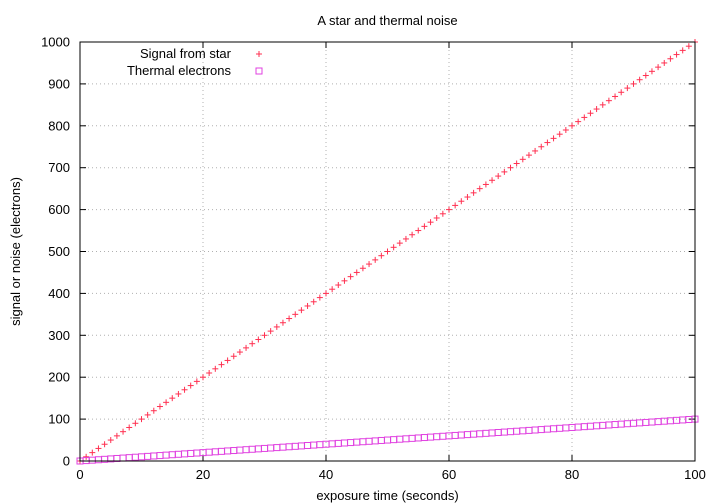 This screenshot has width=720, height=504. What do you see at coordinates (59, 293) in the screenshot?
I see `y-tick-label: 400` at bounding box center [59, 293].